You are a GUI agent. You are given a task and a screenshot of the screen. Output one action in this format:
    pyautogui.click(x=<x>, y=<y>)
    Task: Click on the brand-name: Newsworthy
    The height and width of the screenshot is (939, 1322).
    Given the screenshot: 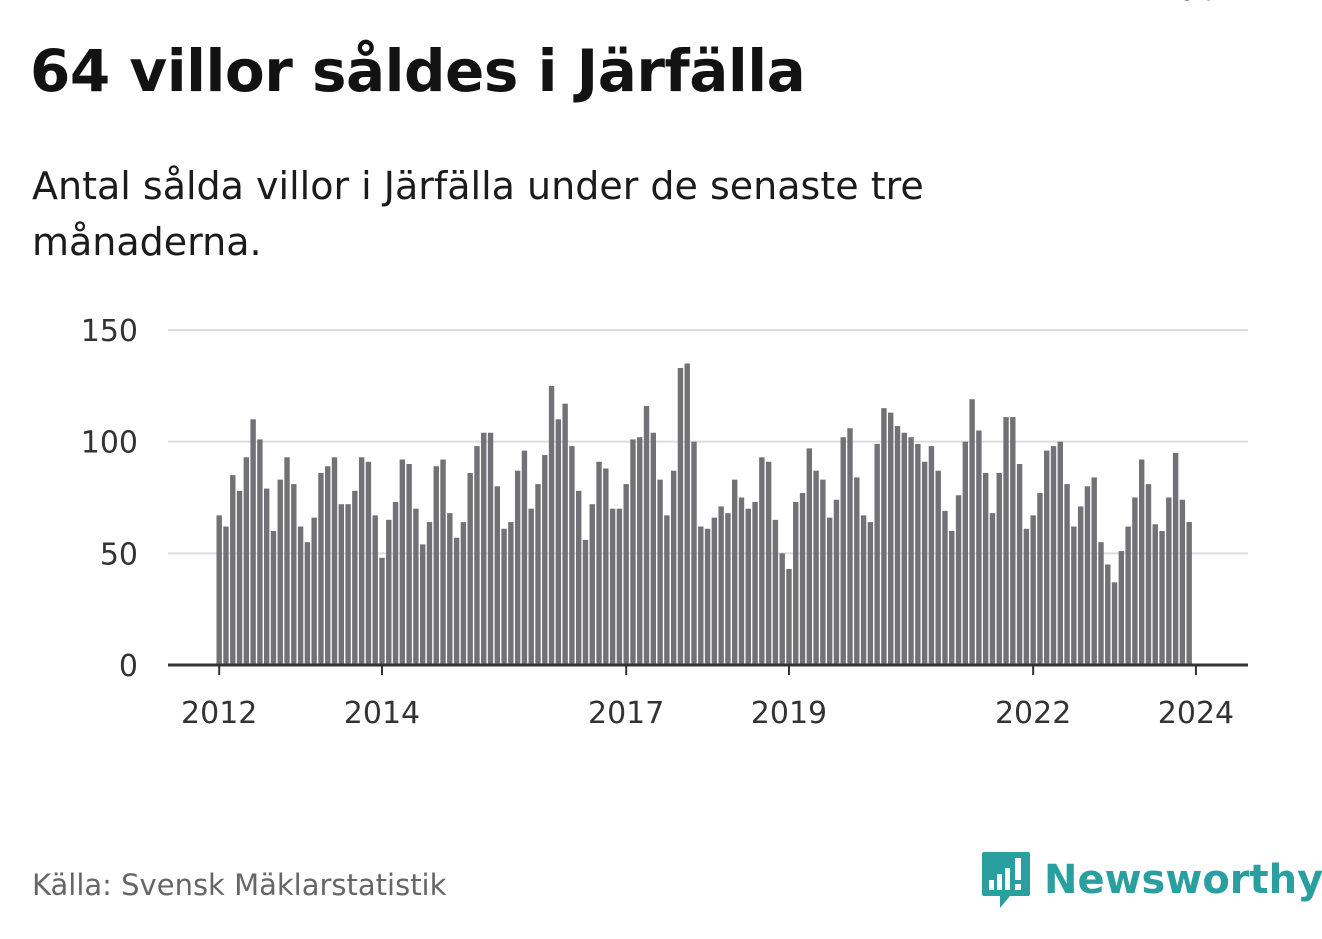 What is the action you would take?
    pyautogui.click(x=1183, y=880)
    